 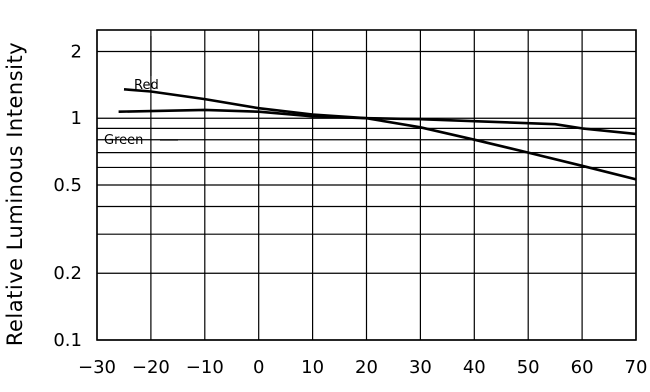 What do you see at coordinates (15, 194) in the screenshot?
I see `y-axis-title: Relative Luminous Intensity` at bounding box center [15, 194].